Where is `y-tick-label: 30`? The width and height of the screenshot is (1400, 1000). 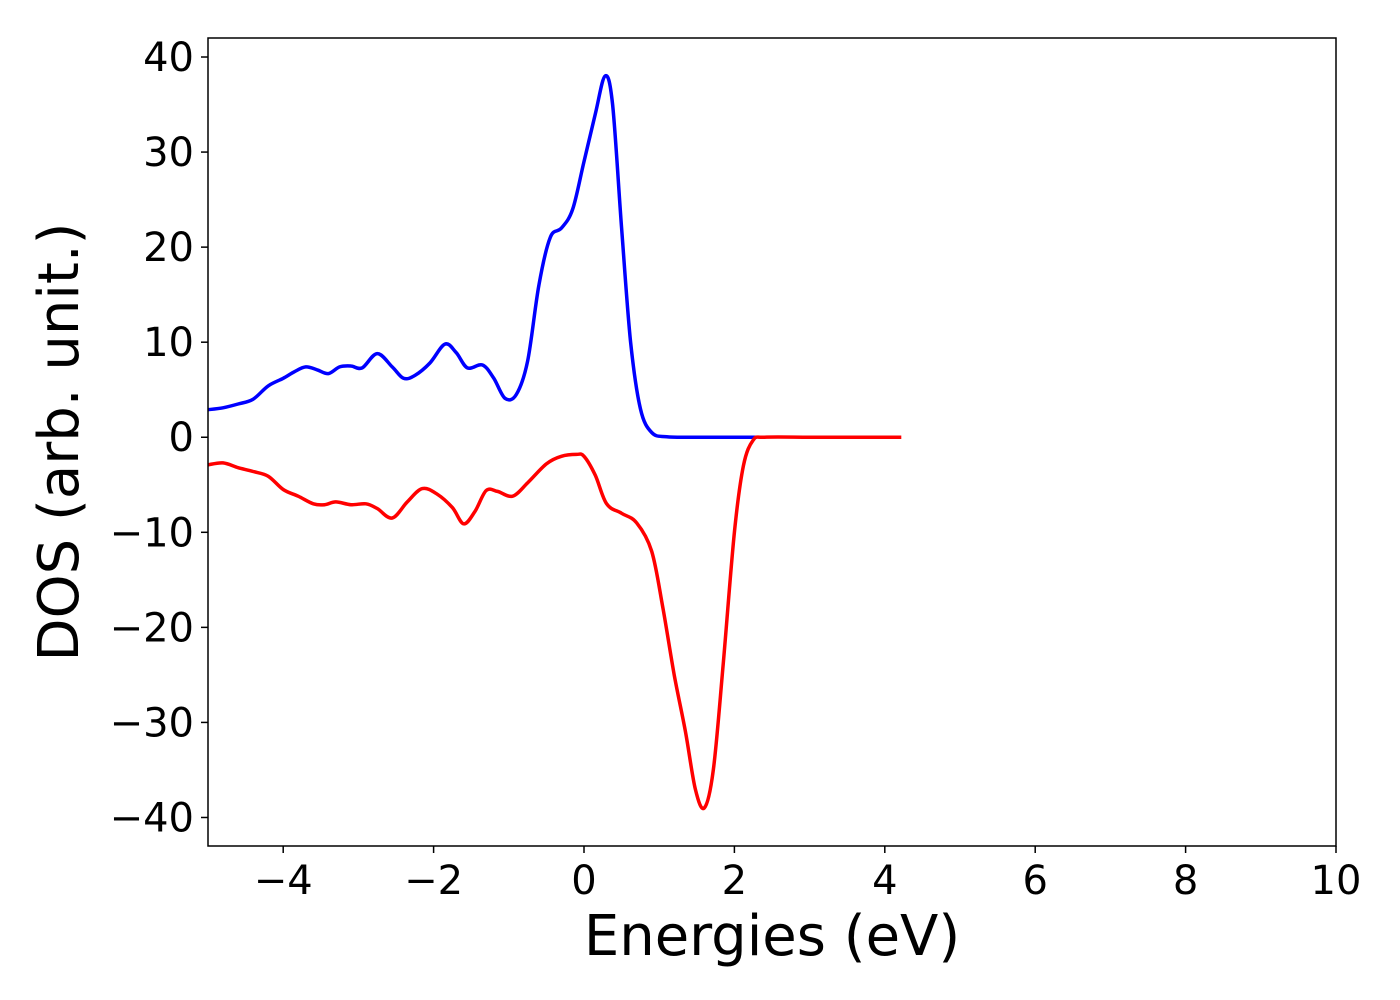 y-tick-label: 30 is located at coordinates (168, 153).